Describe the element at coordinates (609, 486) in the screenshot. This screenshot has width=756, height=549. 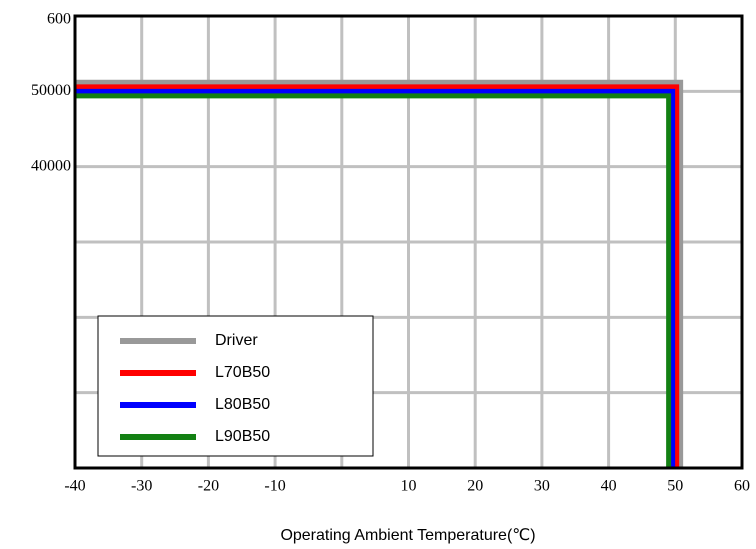
I see `x-tick-label: 40` at that location.